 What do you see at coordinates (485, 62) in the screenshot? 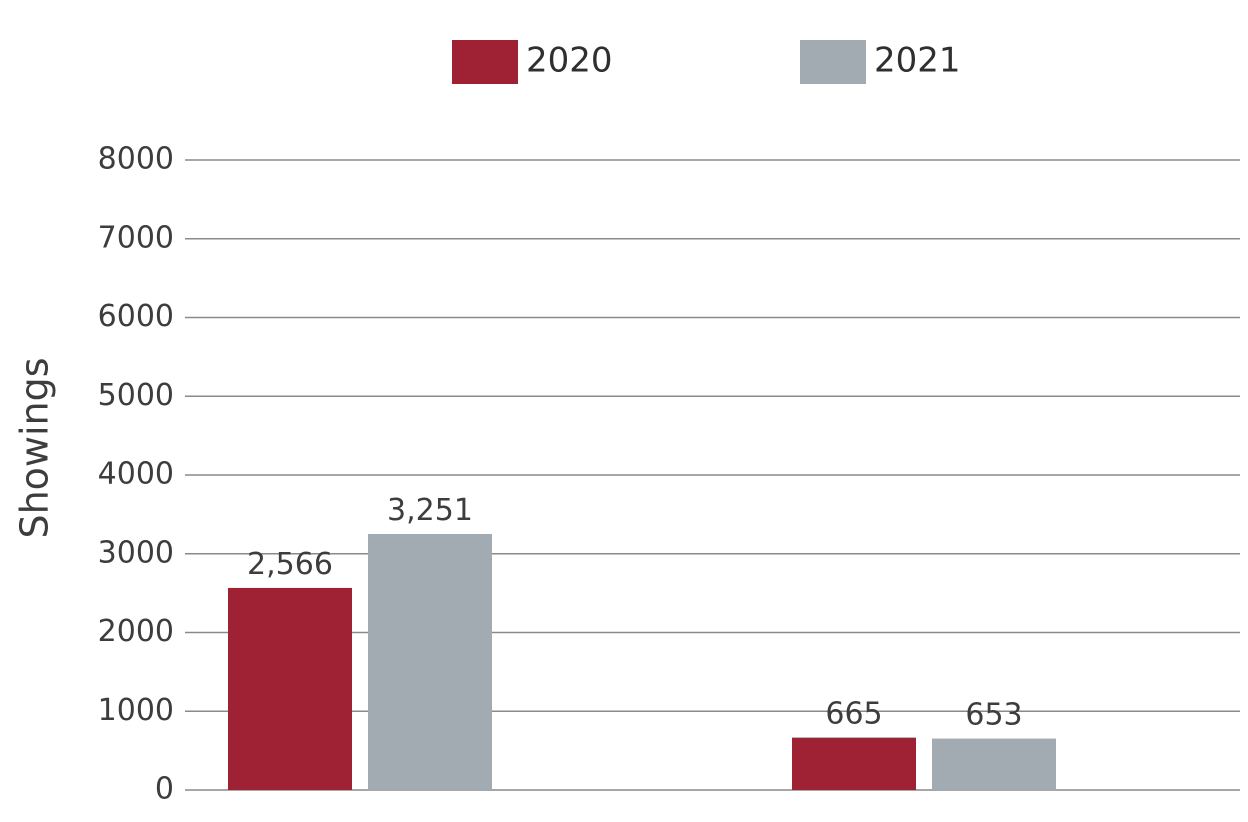
I see `legend-swatch-2020` at bounding box center [485, 62].